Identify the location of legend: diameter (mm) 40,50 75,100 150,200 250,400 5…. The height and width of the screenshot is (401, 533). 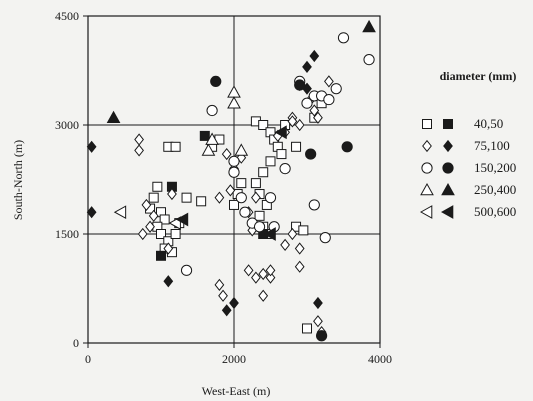
(468, 144).